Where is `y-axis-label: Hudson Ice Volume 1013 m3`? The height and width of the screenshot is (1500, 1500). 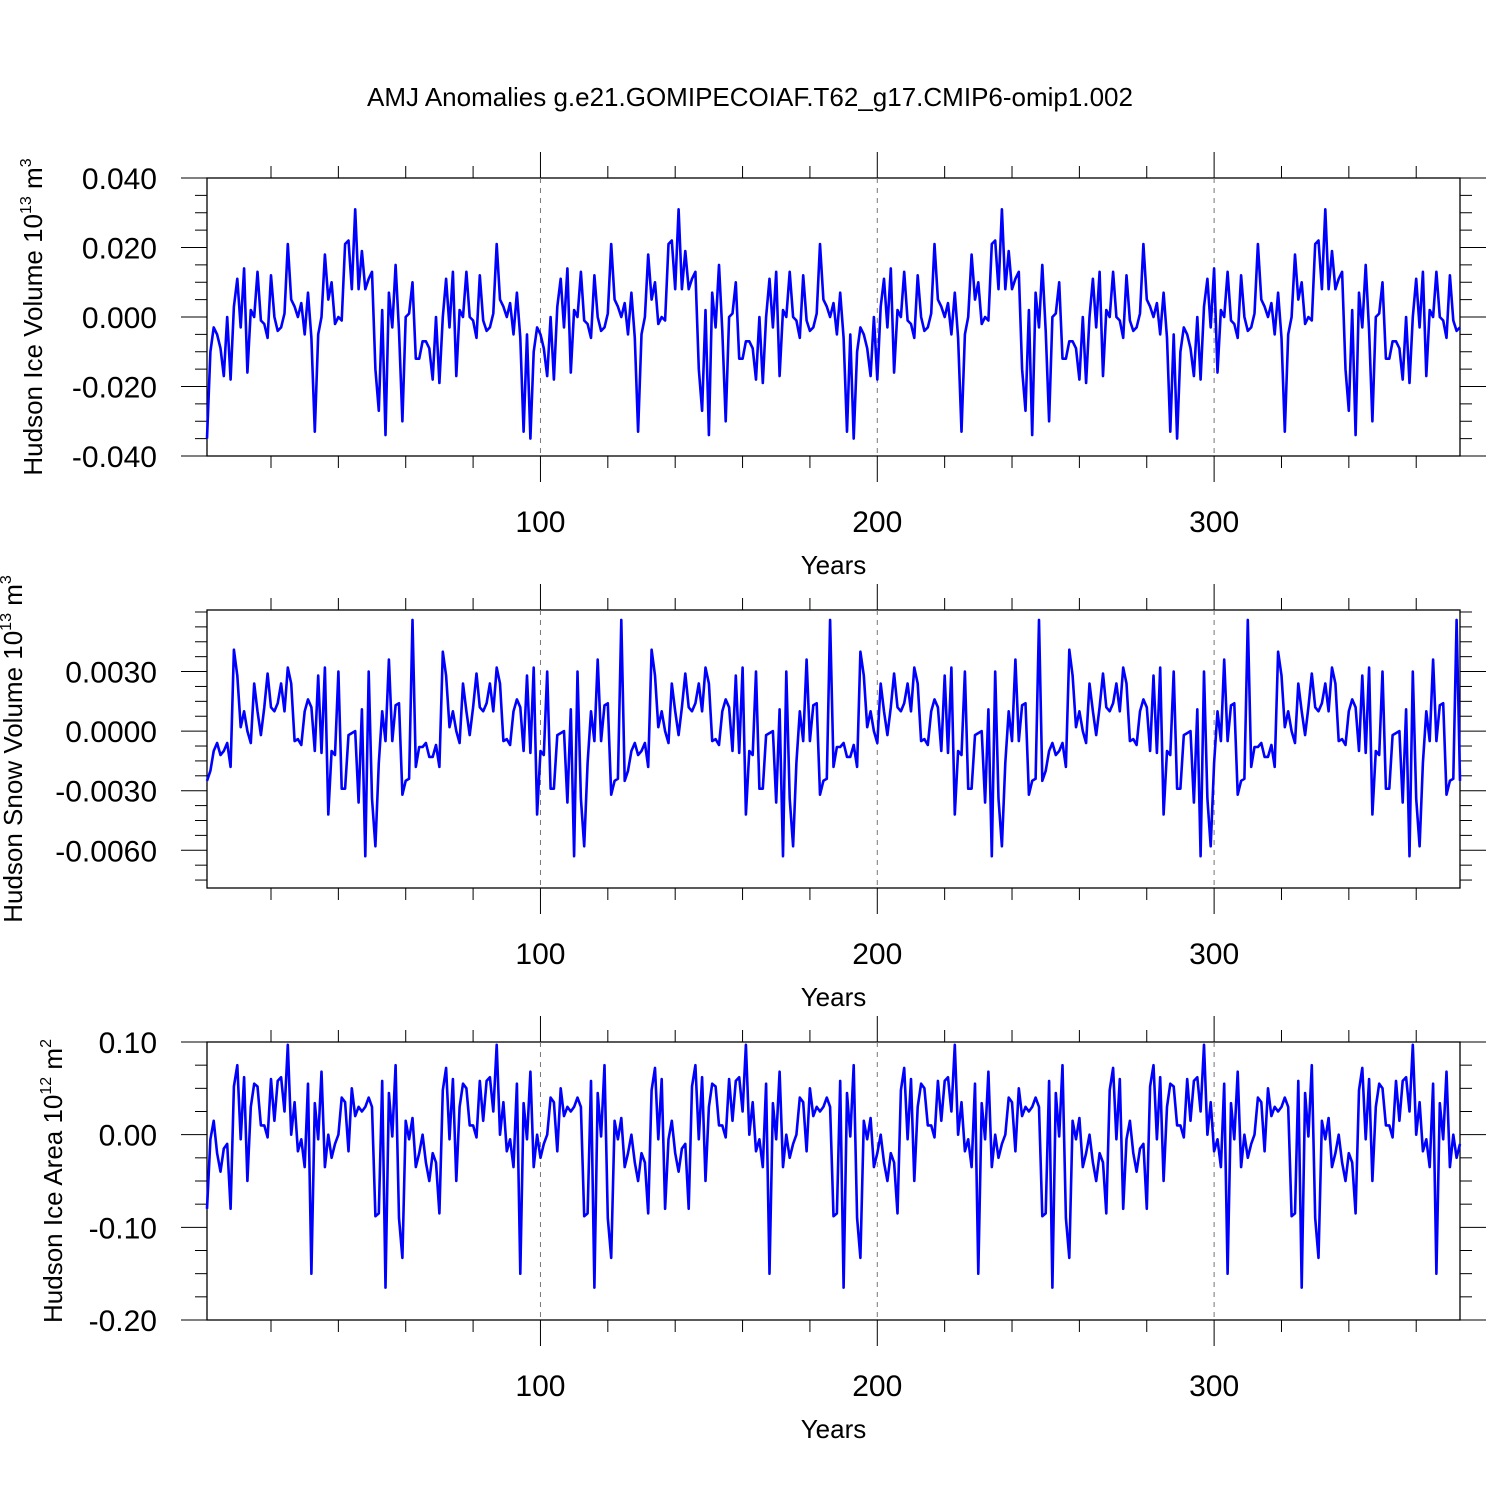
y-axis-label: Hudson Ice Volume 1013 m3 is located at coordinates (33, 316).